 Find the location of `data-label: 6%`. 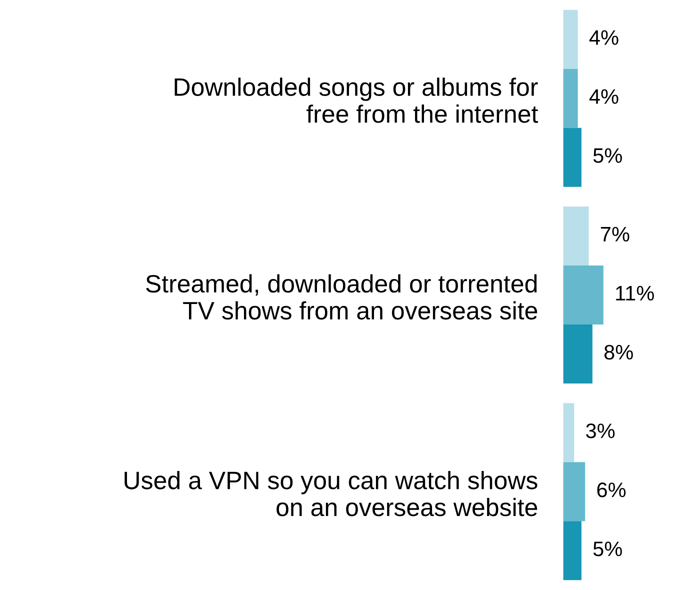

data-label: 6% is located at coordinates (611, 490).